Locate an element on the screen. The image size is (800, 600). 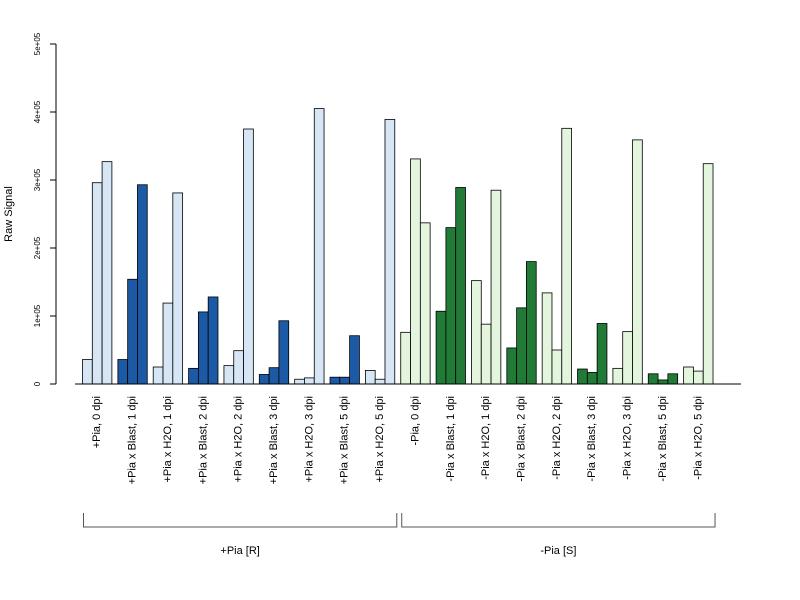
x-tick-label: -Pia x Blast, 2 dpi is located at coordinates (522, 439).